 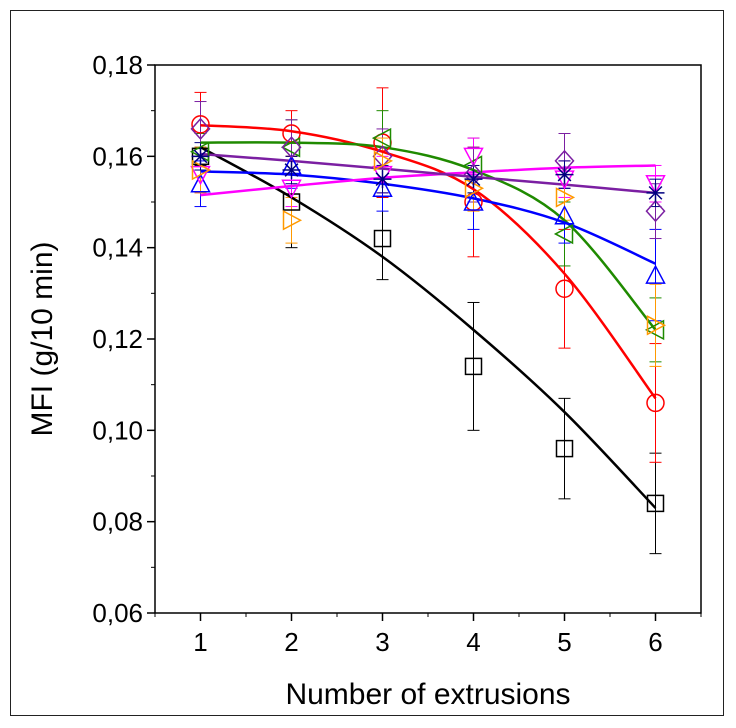 I want to click on x-tick-label: 3, so click(x=382, y=642).